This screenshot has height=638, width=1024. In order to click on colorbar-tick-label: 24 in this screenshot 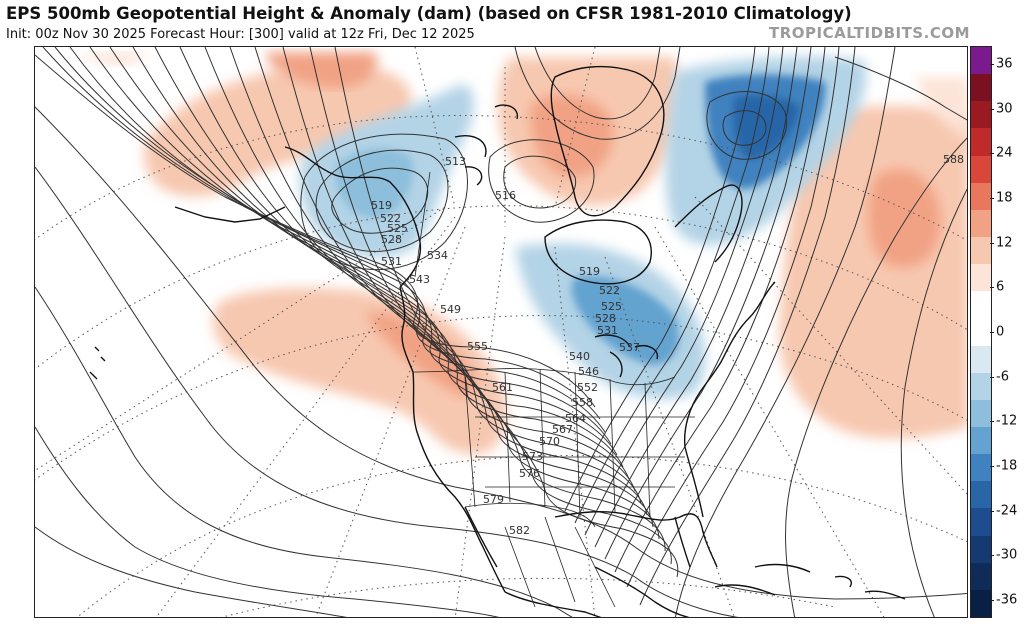, I will do `click(1004, 153)`.